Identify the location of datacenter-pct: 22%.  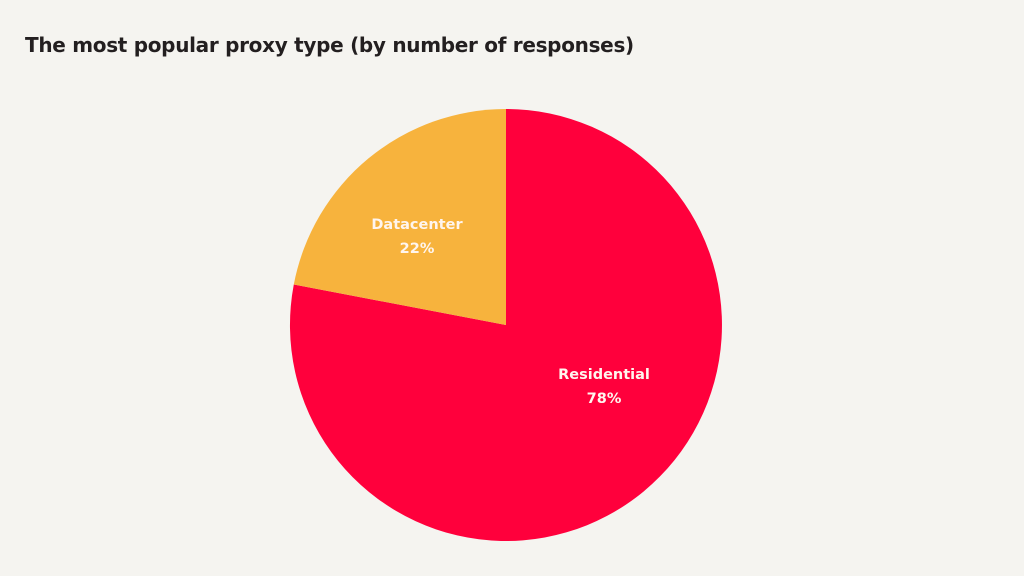
(417, 249).